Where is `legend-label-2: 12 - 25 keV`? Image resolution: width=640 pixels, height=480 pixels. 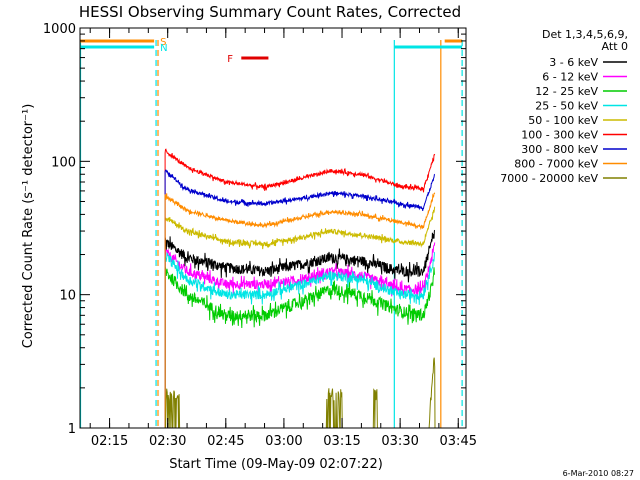 legend-label-2: 12 - 25 keV is located at coordinates (566, 91).